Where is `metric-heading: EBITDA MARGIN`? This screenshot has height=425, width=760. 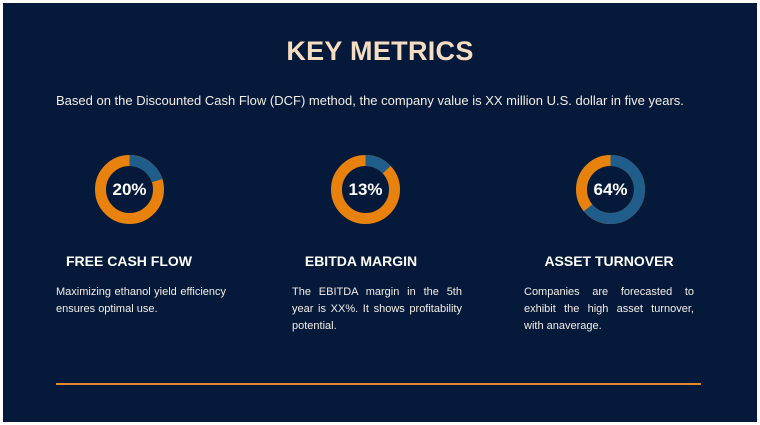
metric-heading: EBITDA MARGIN is located at coordinates (361, 261).